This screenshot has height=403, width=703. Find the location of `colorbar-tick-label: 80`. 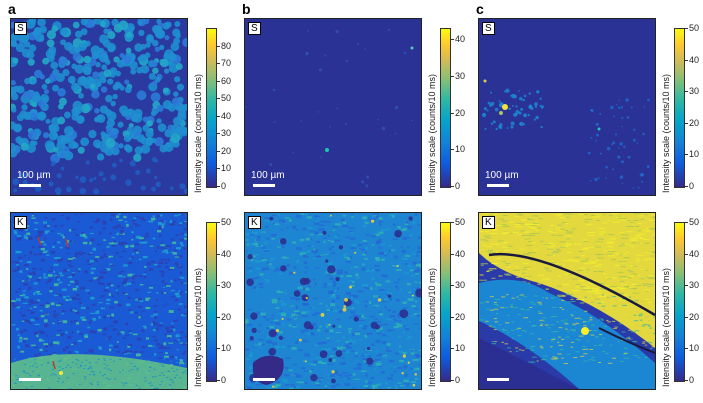

colorbar-tick-label: 80 is located at coordinates (224, 45).